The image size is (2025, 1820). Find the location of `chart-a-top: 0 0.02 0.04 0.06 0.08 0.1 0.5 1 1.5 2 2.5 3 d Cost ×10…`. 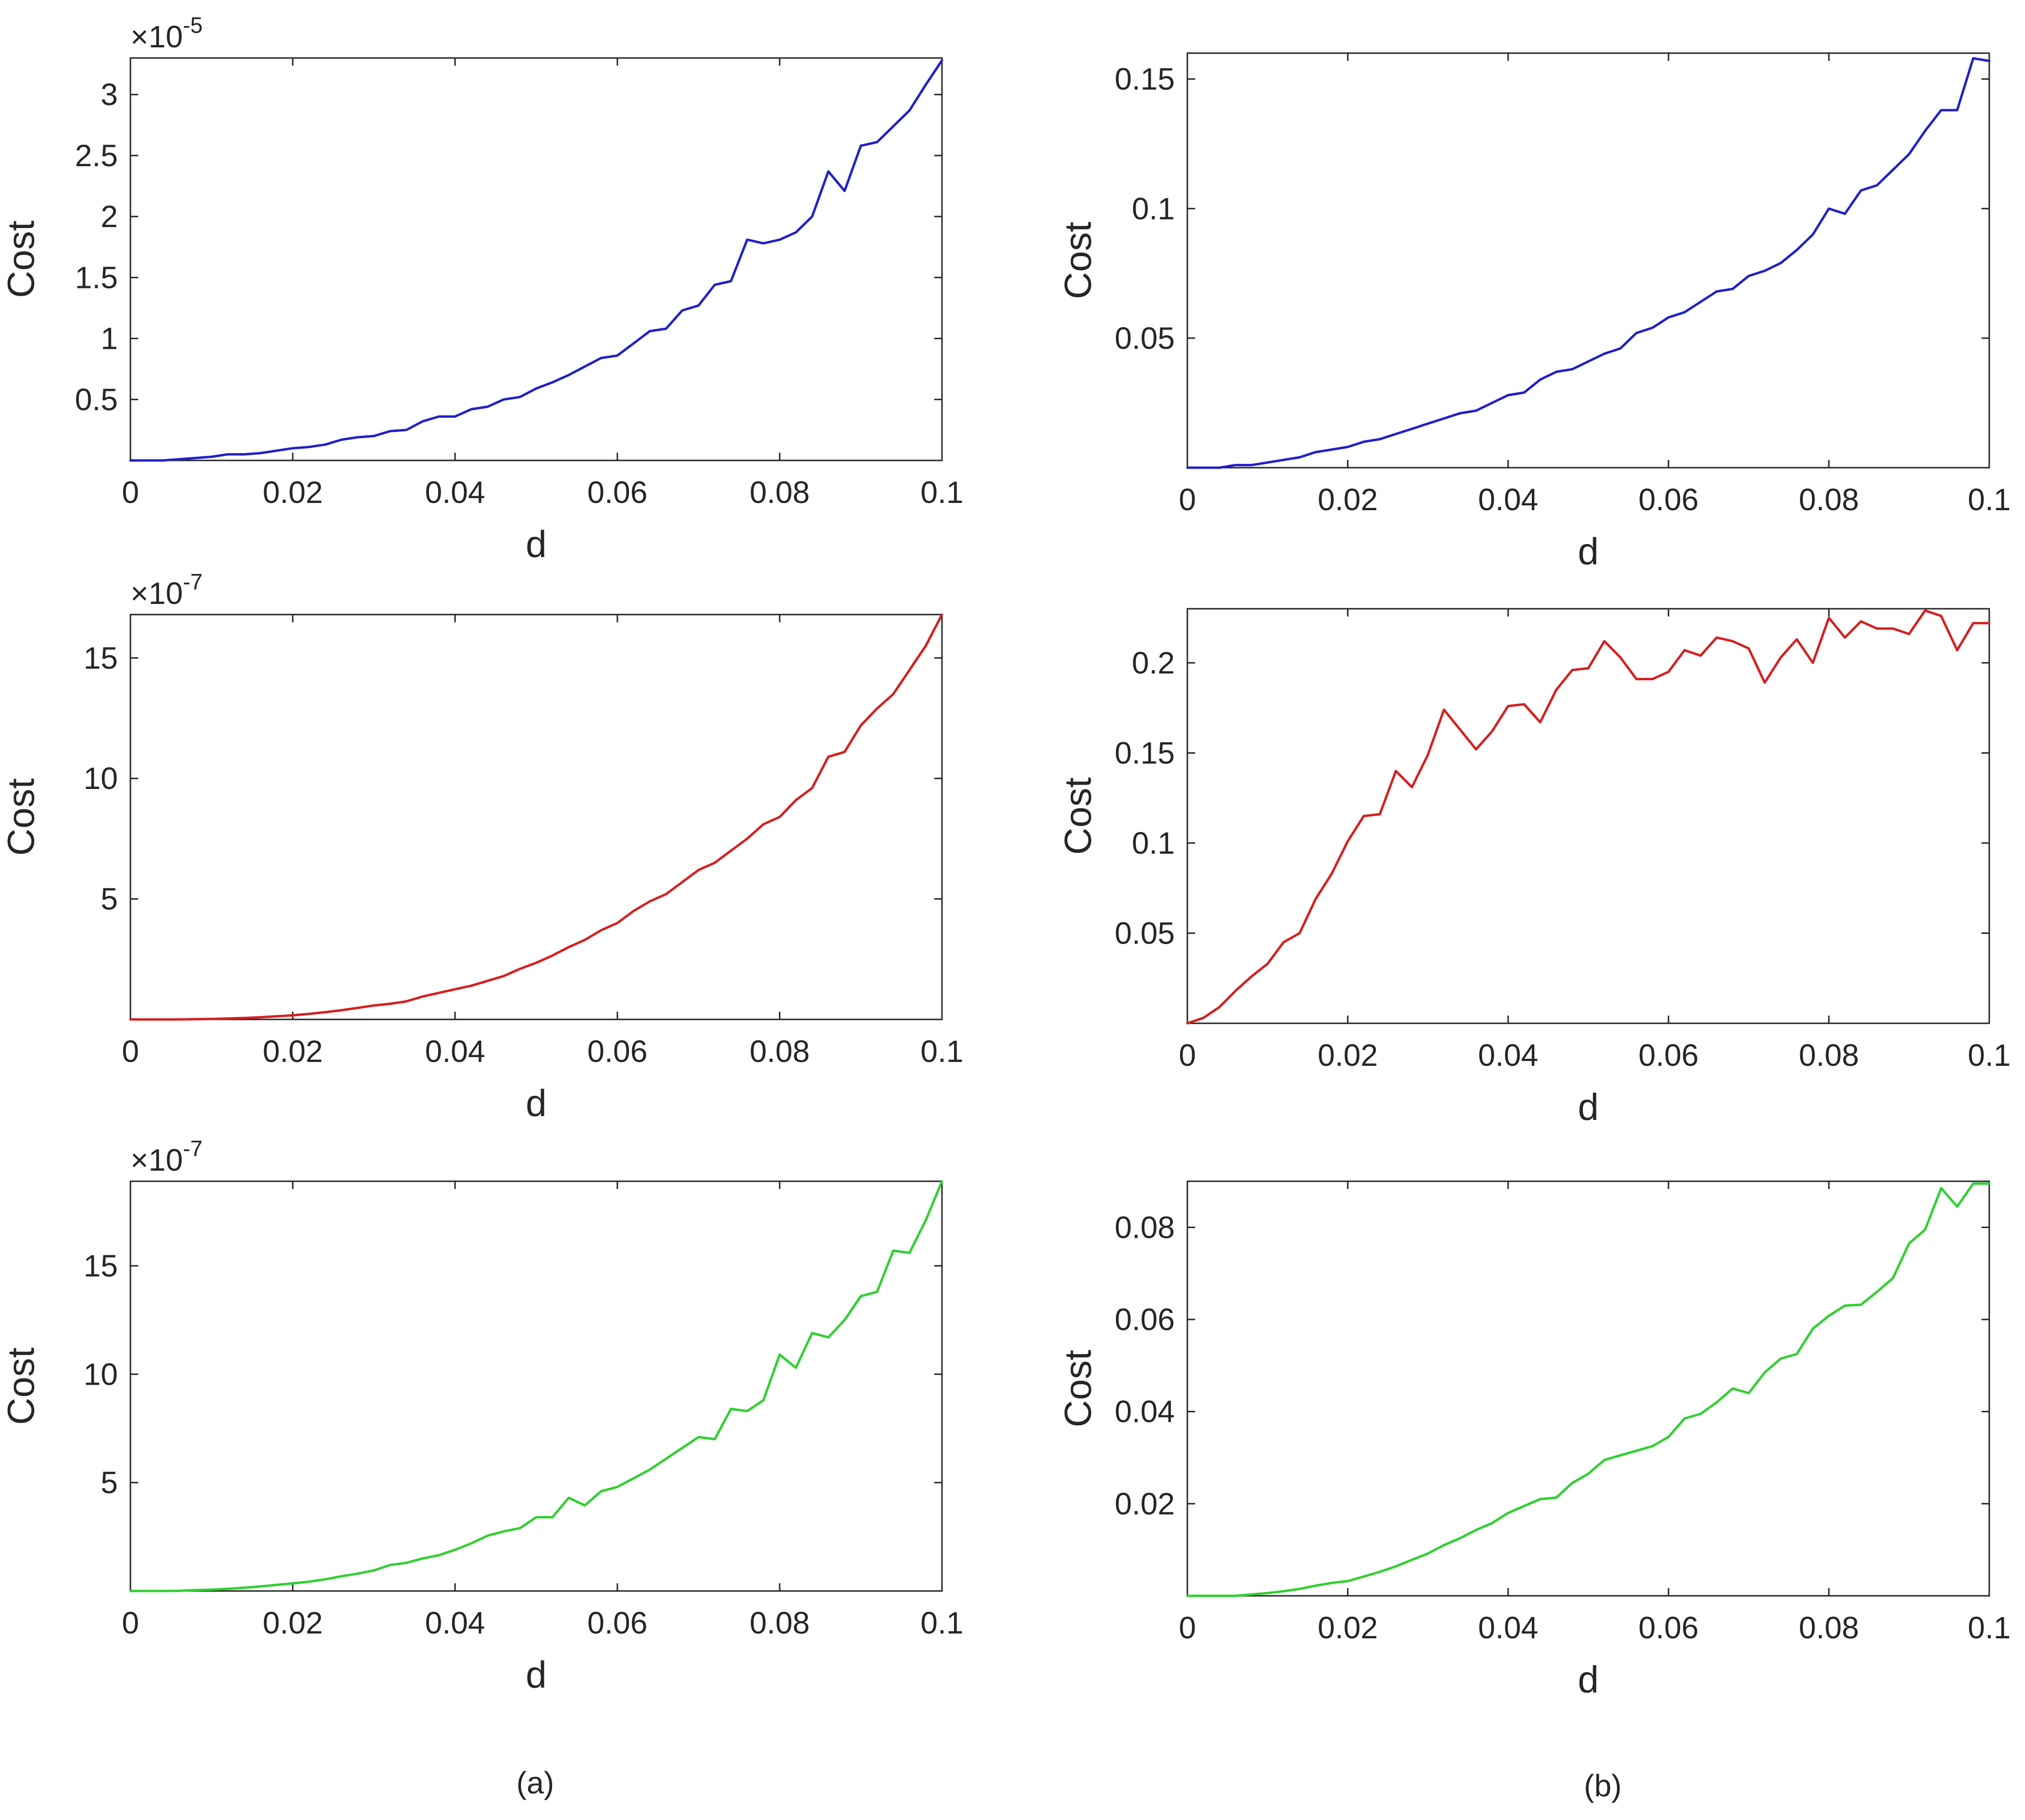

chart-a-top: 0 0.02 0.04 0.06 0.08 0.1 0.5 1 1.5 2 2.5 3 d Cost ×10… is located at coordinates (481, 289).